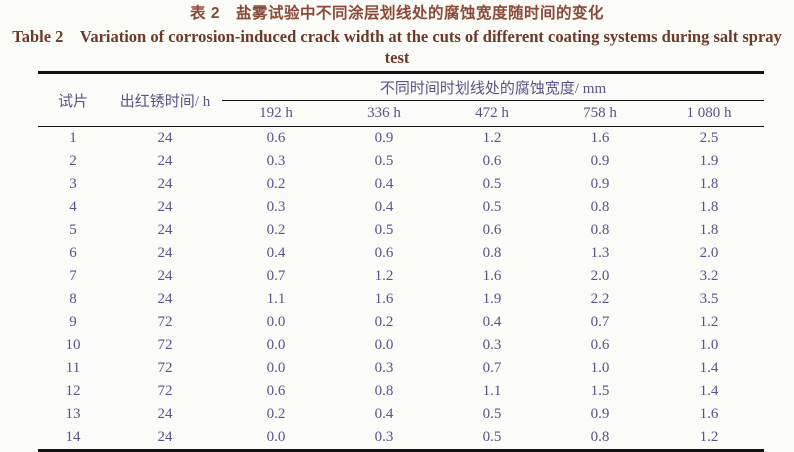 Image resolution: width=794 pixels, height=452 pixels. What do you see at coordinates (73, 368) in the screenshot?
I see `specimen-cell: 11` at bounding box center [73, 368].